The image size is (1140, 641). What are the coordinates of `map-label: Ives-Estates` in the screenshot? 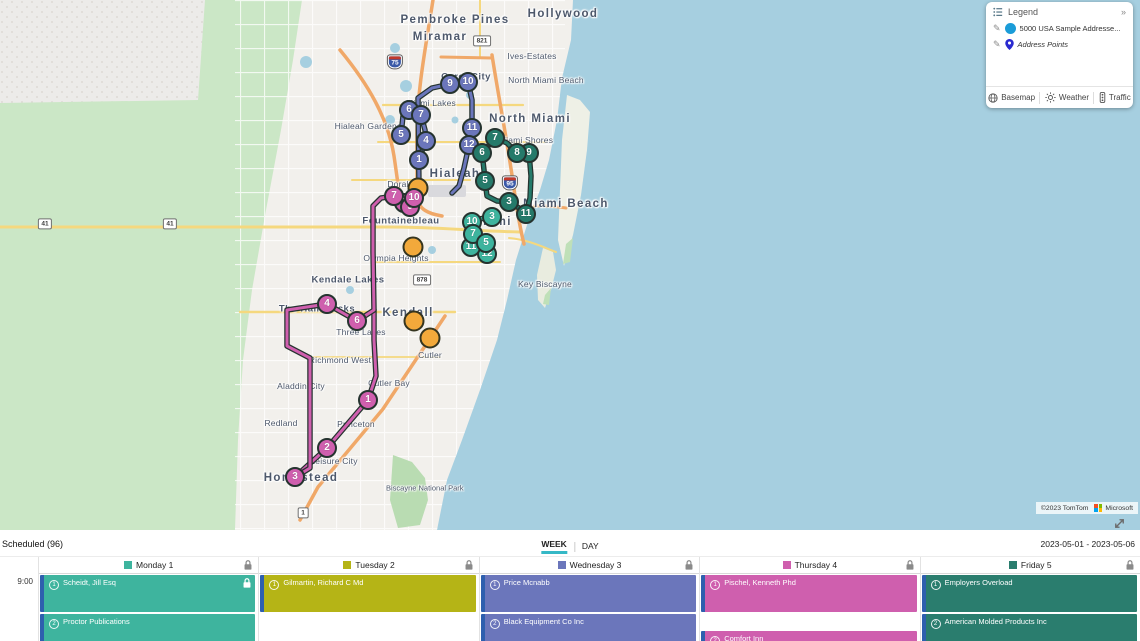 It's located at (532, 56).